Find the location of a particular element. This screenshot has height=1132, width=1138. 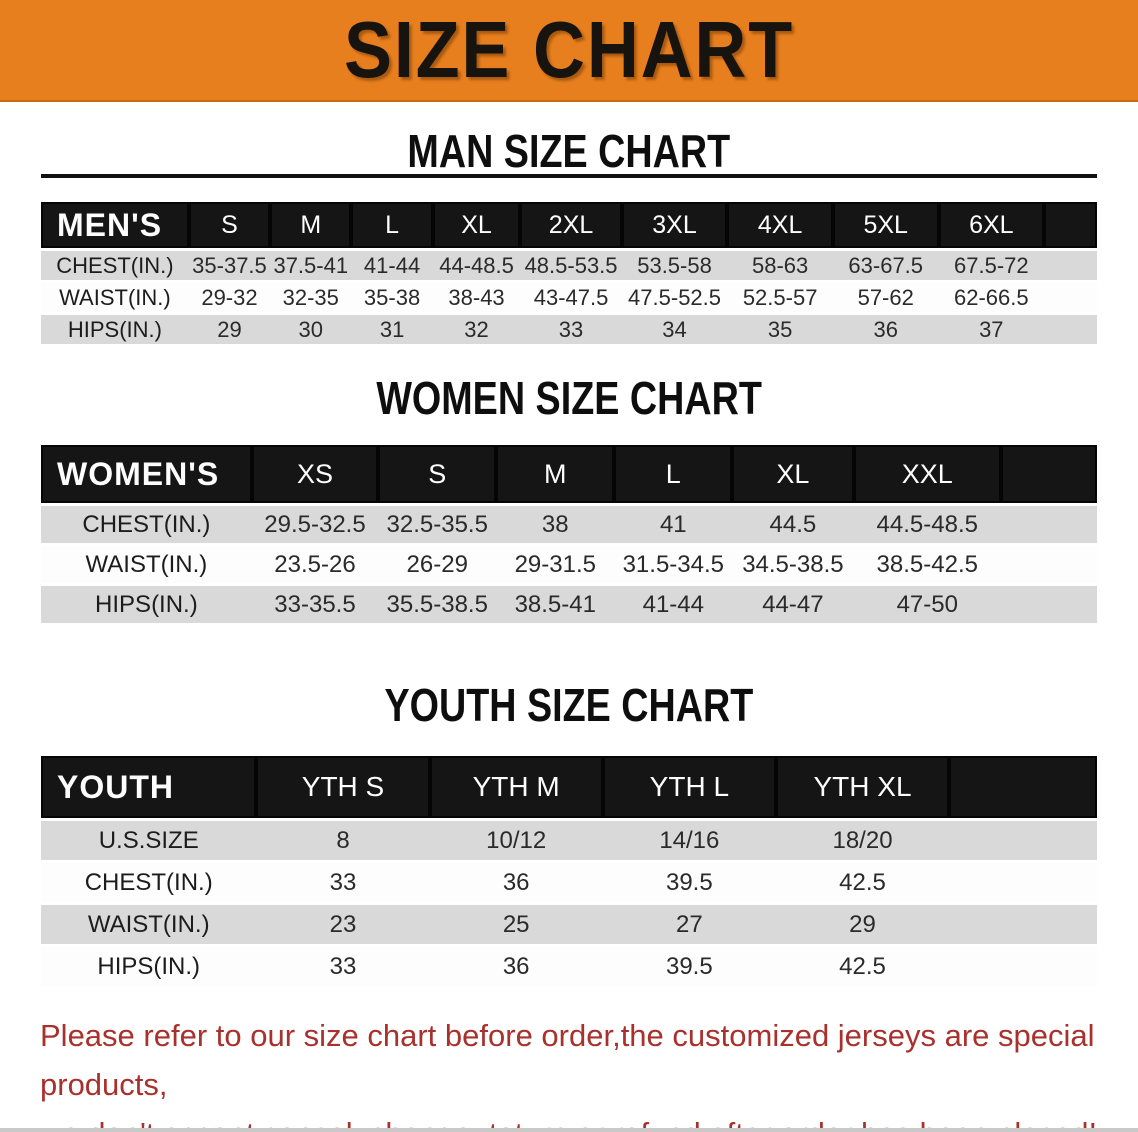

men-table-top-gap is located at coordinates (569, 179).